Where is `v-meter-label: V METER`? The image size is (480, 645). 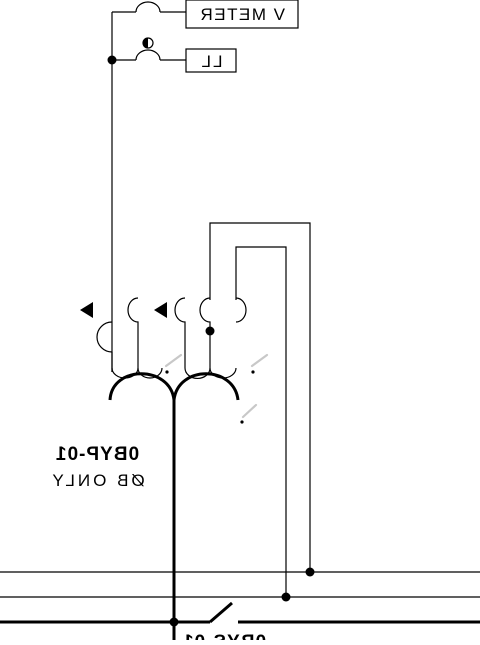
v-meter-label: V METER is located at coordinates (242, 14).